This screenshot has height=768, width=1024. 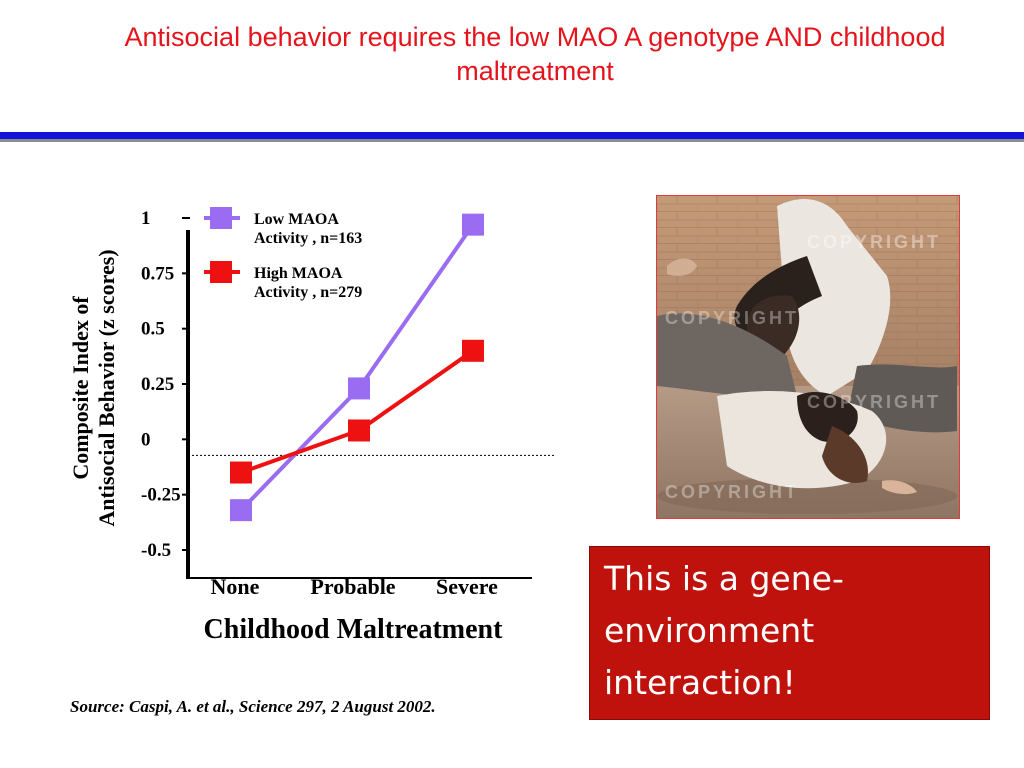 I want to click on y-tick-label: 0.25, so click(x=157, y=384).